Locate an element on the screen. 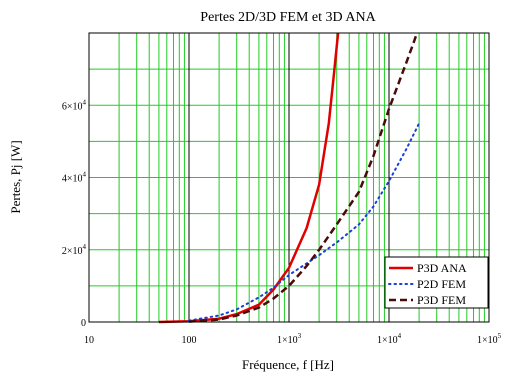 The image size is (507, 381). legend: P3D ANA P2D FEM P3D FEM is located at coordinates (436, 282).